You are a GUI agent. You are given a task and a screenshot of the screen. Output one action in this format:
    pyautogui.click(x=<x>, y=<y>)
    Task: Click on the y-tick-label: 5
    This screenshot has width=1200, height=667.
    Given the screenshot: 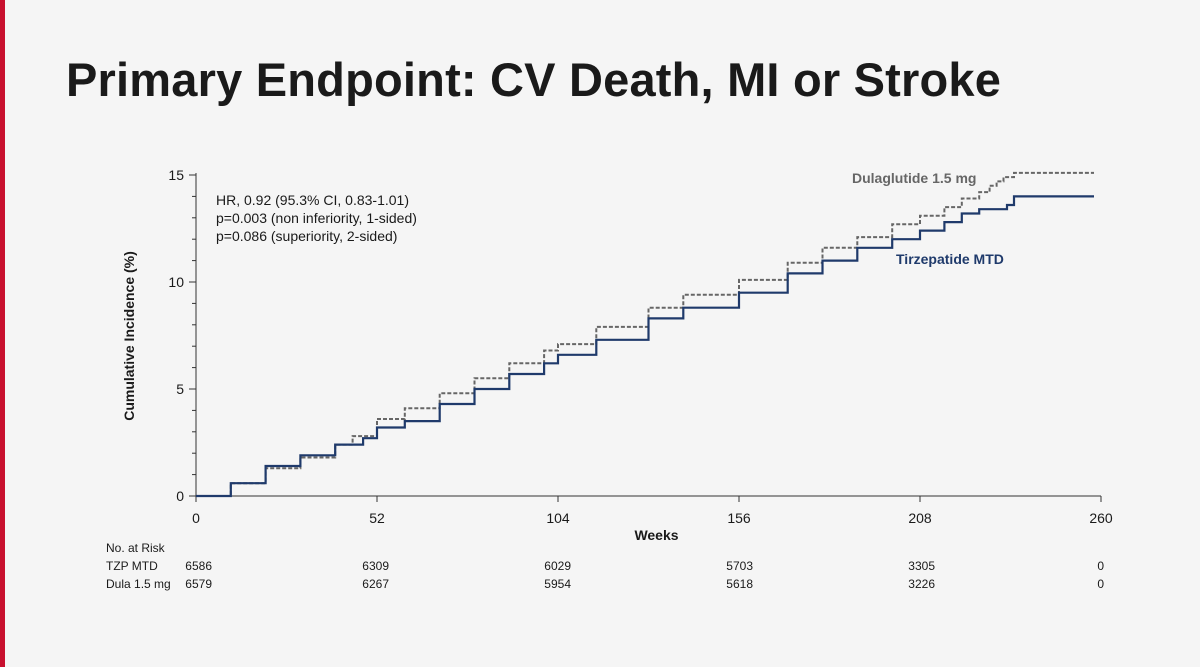 What is the action you would take?
    pyautogui.click(x=180, y=389)
    